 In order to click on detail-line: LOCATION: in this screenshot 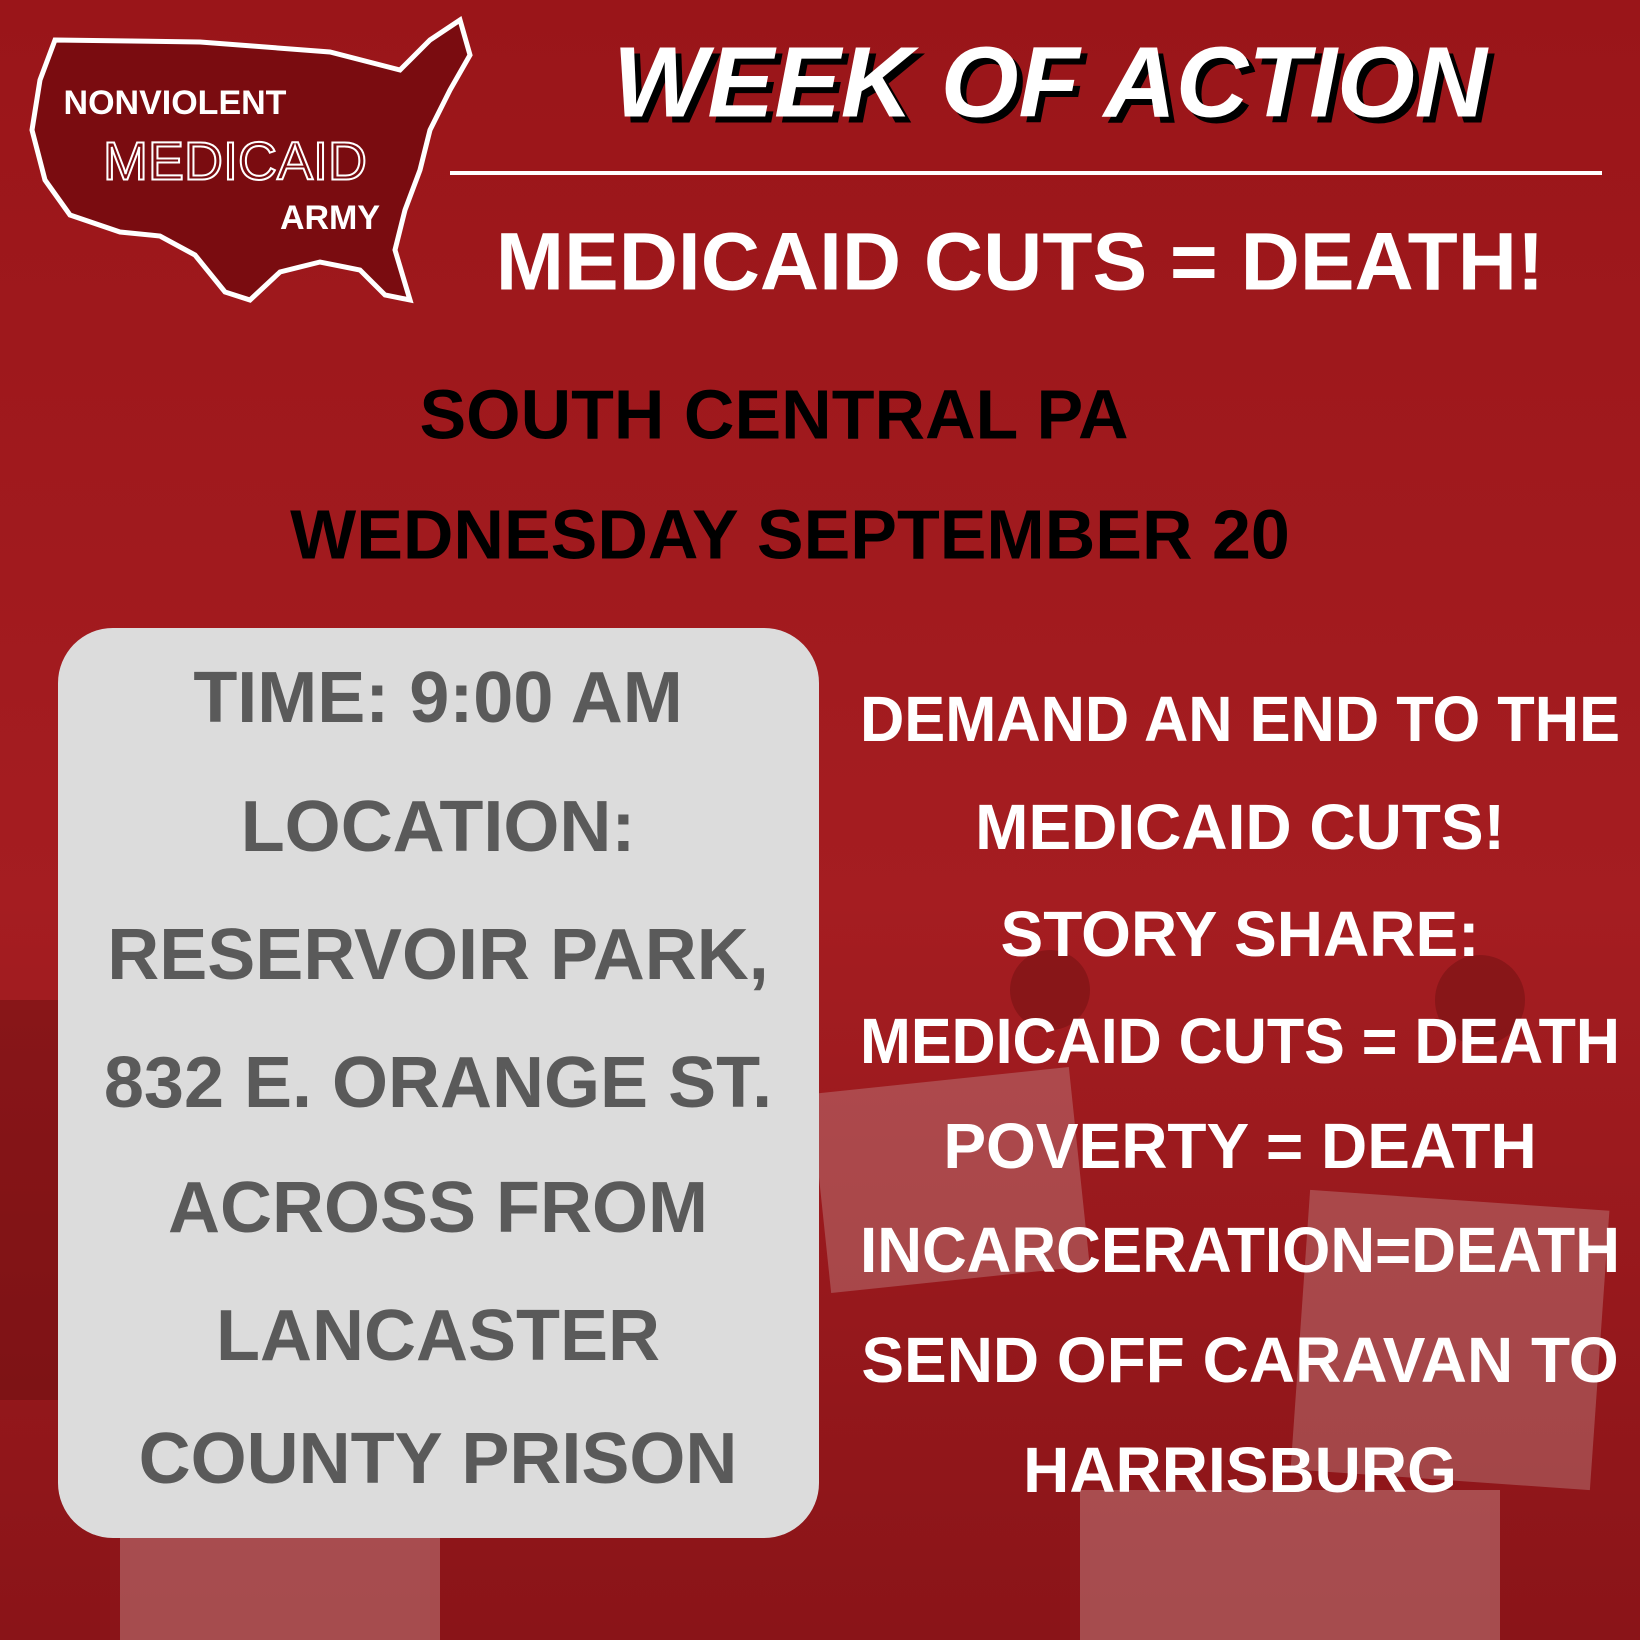, I will do `click(438, 827)`.